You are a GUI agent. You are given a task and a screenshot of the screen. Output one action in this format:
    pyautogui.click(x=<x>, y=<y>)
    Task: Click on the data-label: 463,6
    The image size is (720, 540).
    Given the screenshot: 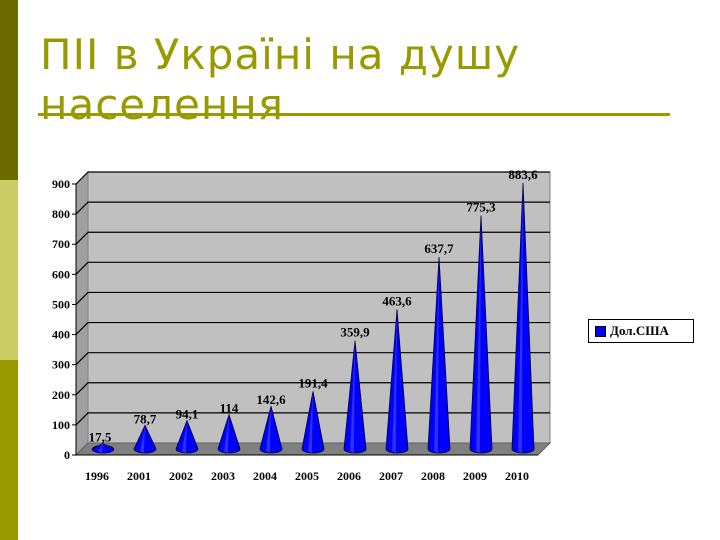 What is the action you would take?
    pyautogui.click(x=397, y=300)
    